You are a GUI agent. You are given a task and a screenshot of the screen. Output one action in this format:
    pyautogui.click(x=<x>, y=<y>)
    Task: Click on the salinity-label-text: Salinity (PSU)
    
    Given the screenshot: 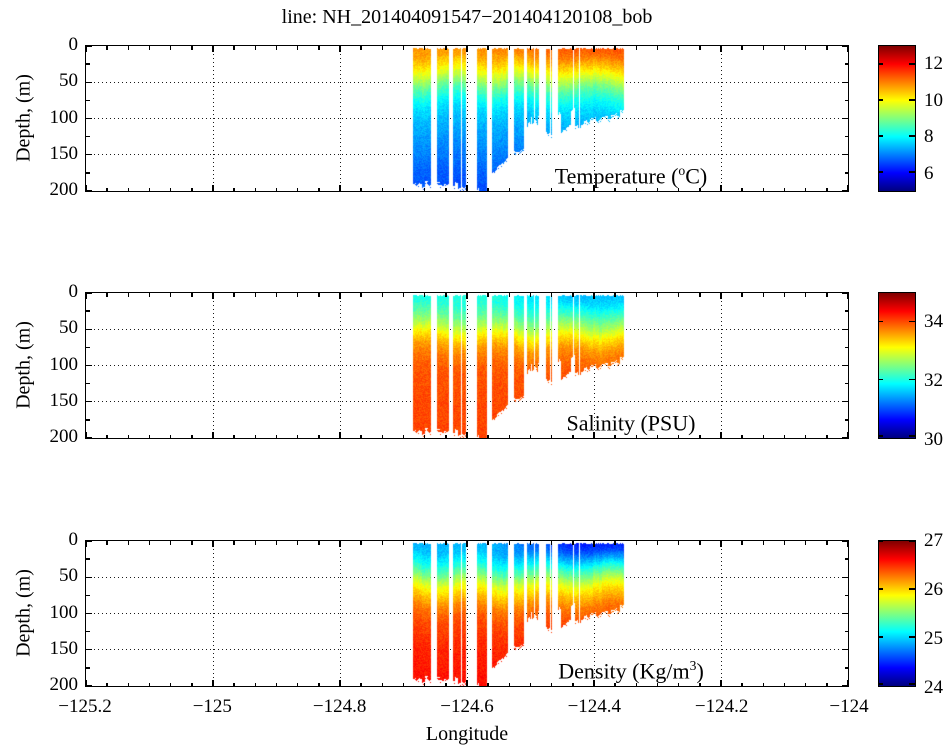 What is the action you would take?
    pyautogui.click(x=631, y=422)
    